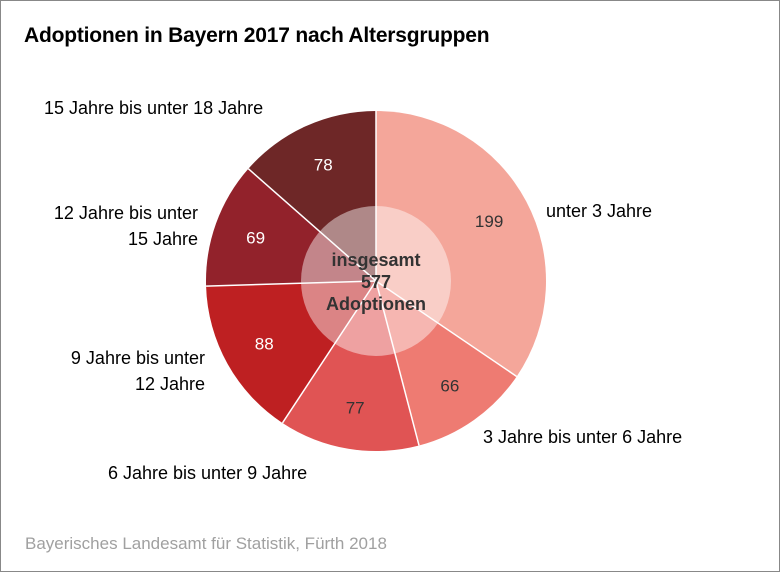 This screenshot has width=780, height=572. What do you see at coordinates (599, 211) in the screenshot?
I see `slice-category-label: unter 3 Jahre` at bounding box center [599, 211].